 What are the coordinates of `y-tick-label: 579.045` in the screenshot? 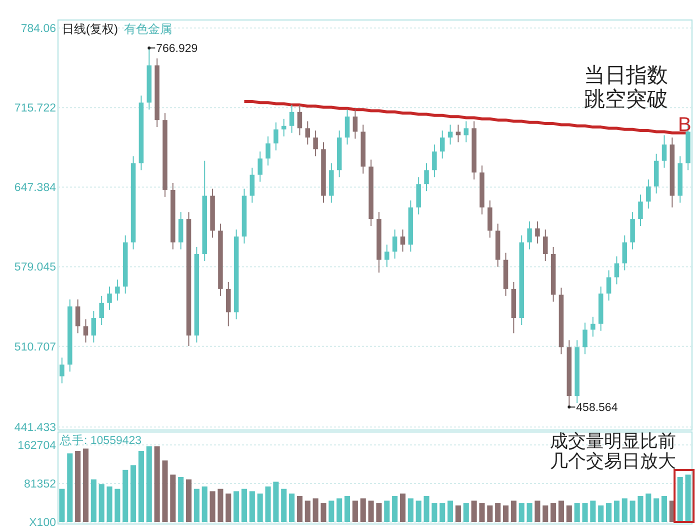 It's located at (35, 268).